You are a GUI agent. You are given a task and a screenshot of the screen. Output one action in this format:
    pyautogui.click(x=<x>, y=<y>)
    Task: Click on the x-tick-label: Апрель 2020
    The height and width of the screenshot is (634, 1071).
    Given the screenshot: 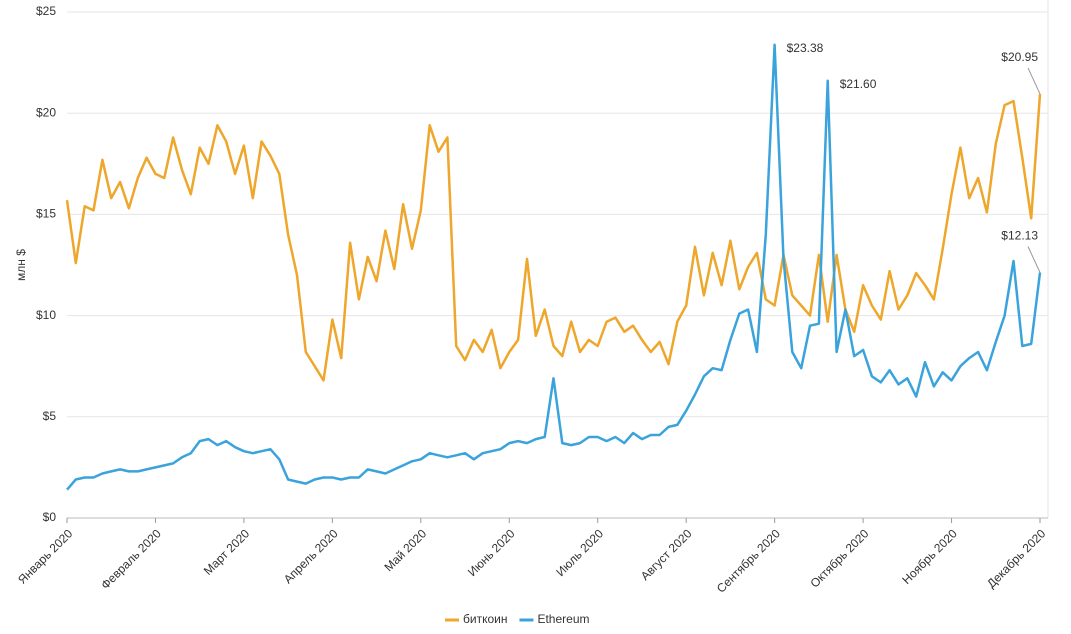 What is the action you would take?
    pyautogui.click(x=311, y=556)
    